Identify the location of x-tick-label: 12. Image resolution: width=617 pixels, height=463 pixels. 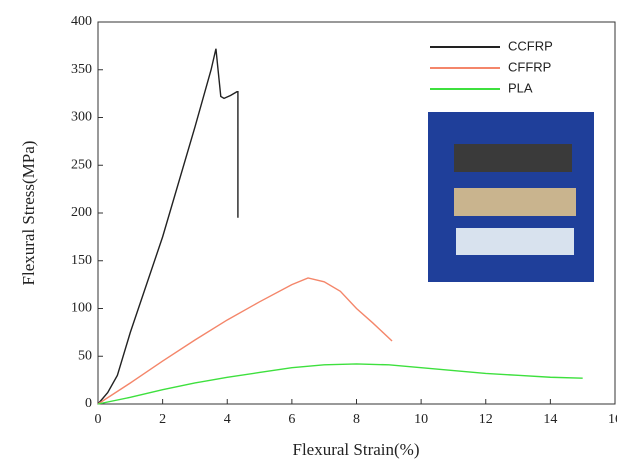
(486, 419).